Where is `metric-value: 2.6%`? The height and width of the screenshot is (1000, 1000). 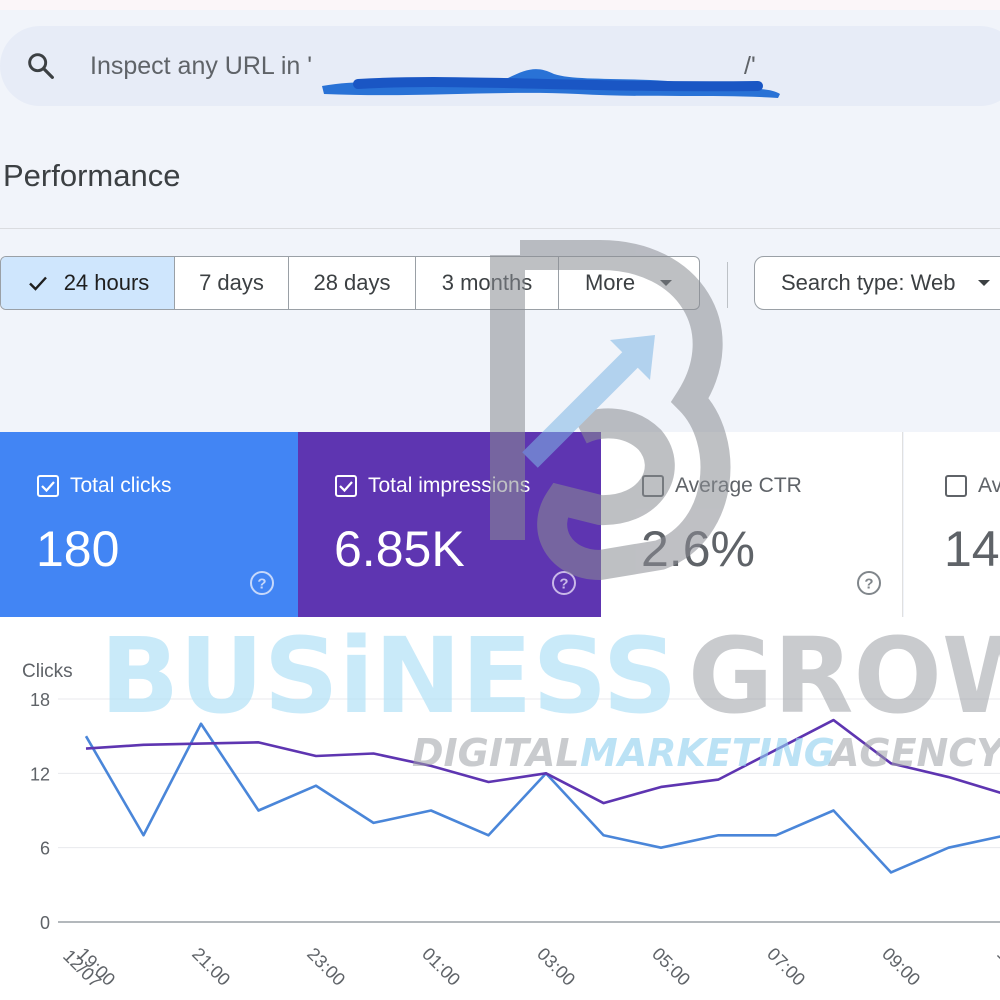 metric-value: 2.6% is located at coordinates (698, 549).